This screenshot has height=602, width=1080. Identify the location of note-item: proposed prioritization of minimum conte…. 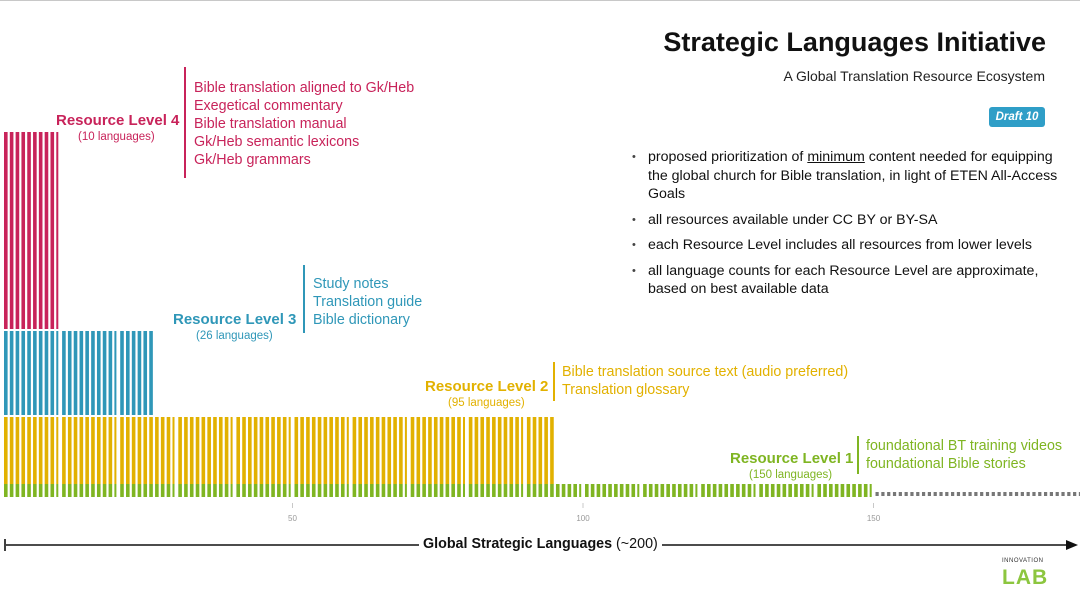
(847, 176).